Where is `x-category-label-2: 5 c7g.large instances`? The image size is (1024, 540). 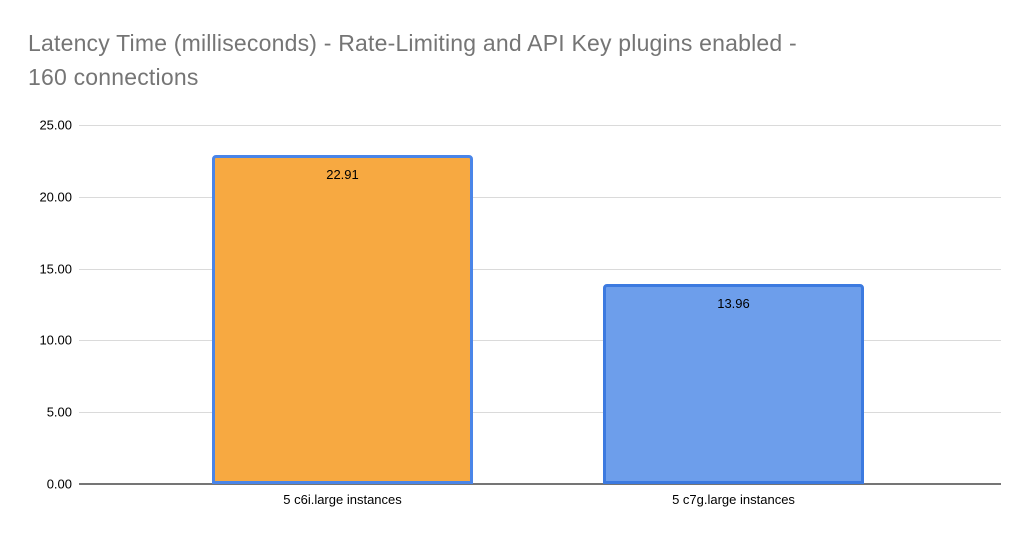 x-category-label-2: 5 c7g.large instances is located at coordinates (733, 499).